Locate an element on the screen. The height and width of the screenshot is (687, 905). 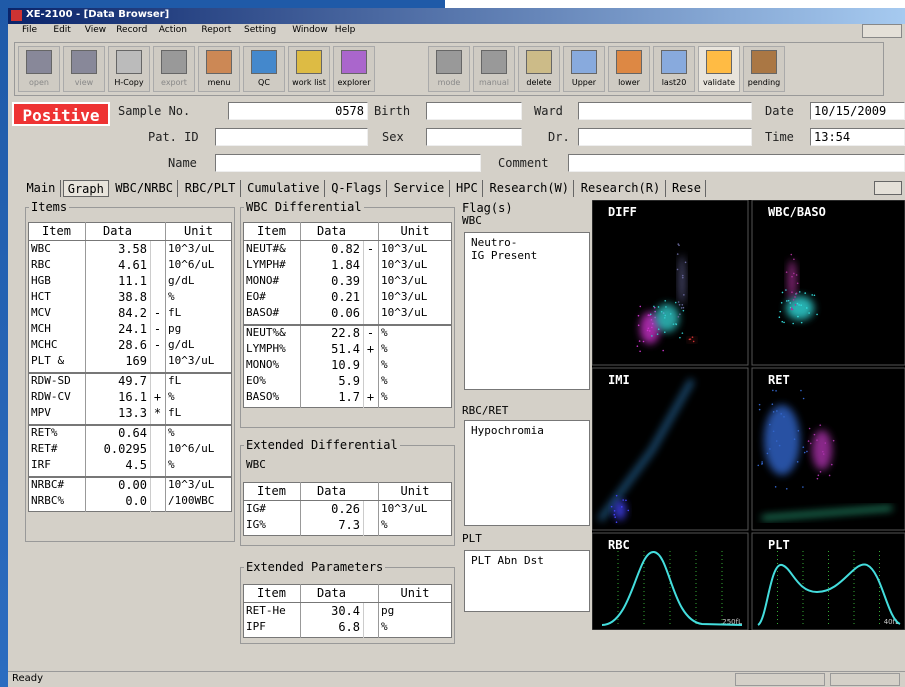
field-label: Sex is located at coordinates (393, 137).